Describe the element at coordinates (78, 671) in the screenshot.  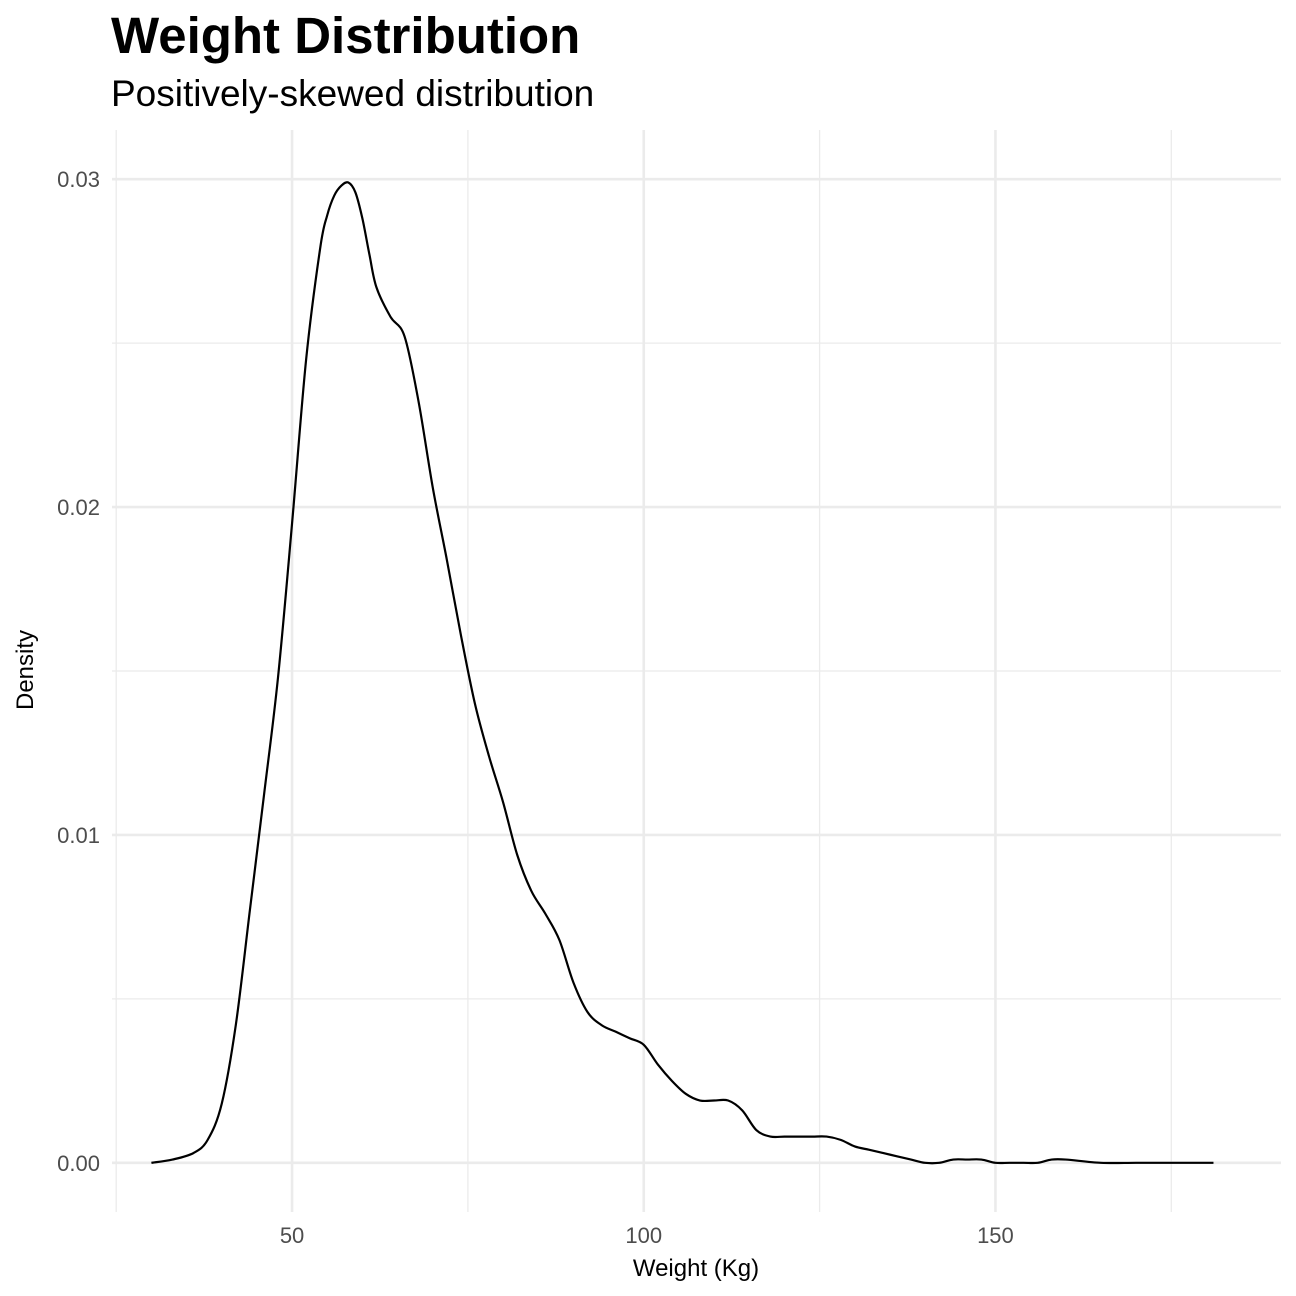
I see `y-axis-ticks: 0.00 0.01 0.02 0.03` at that location.